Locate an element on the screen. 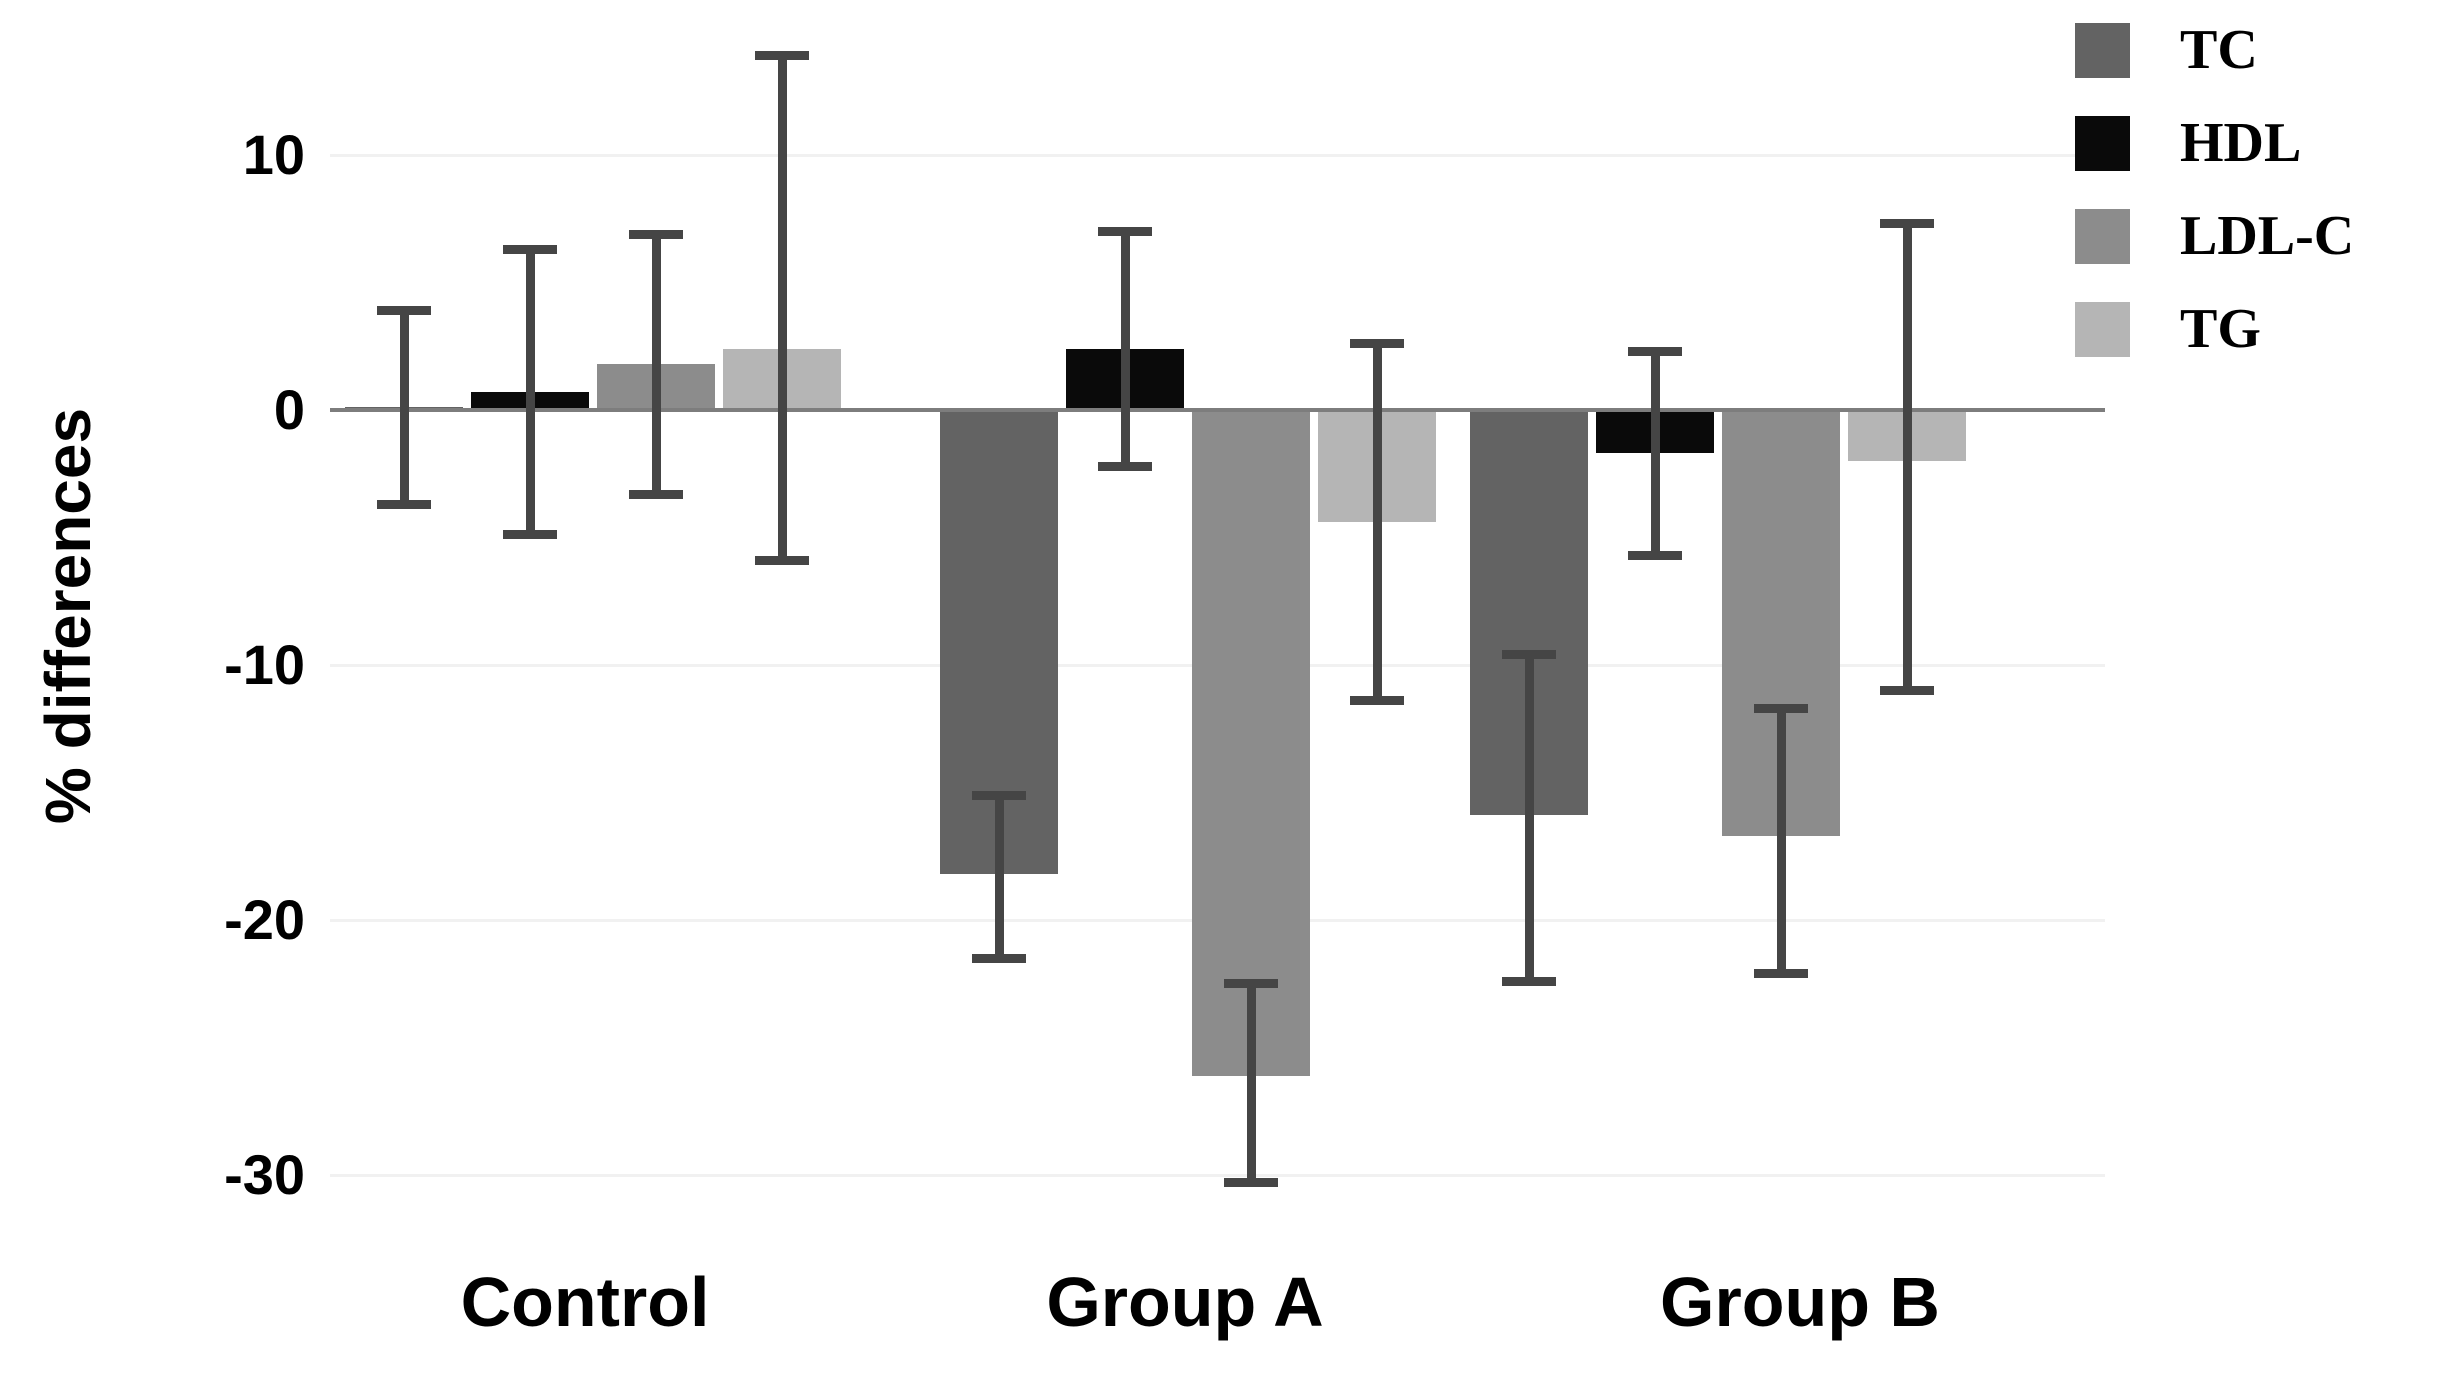 This screenshot has width=2438, height=1379. error-bar-TC-Group-A is located at coordinates (999, 877).